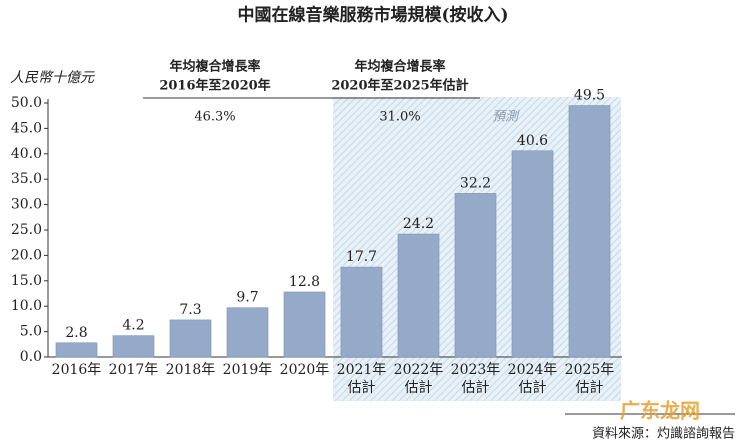 The image size is (747, 447). I want to click on x-tick-line: 2017年, so click(134, 370).